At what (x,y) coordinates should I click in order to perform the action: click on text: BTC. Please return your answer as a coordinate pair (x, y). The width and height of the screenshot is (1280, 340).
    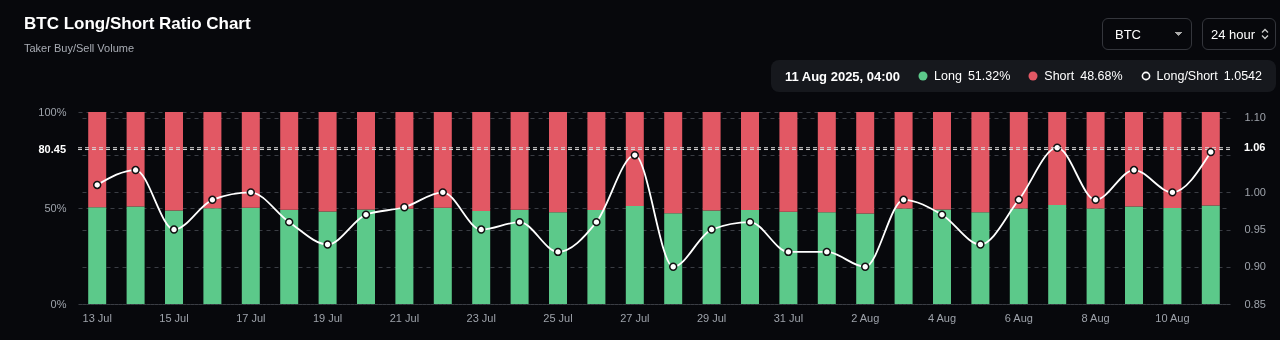
    Looking at the image, I should click on (1128, 34).